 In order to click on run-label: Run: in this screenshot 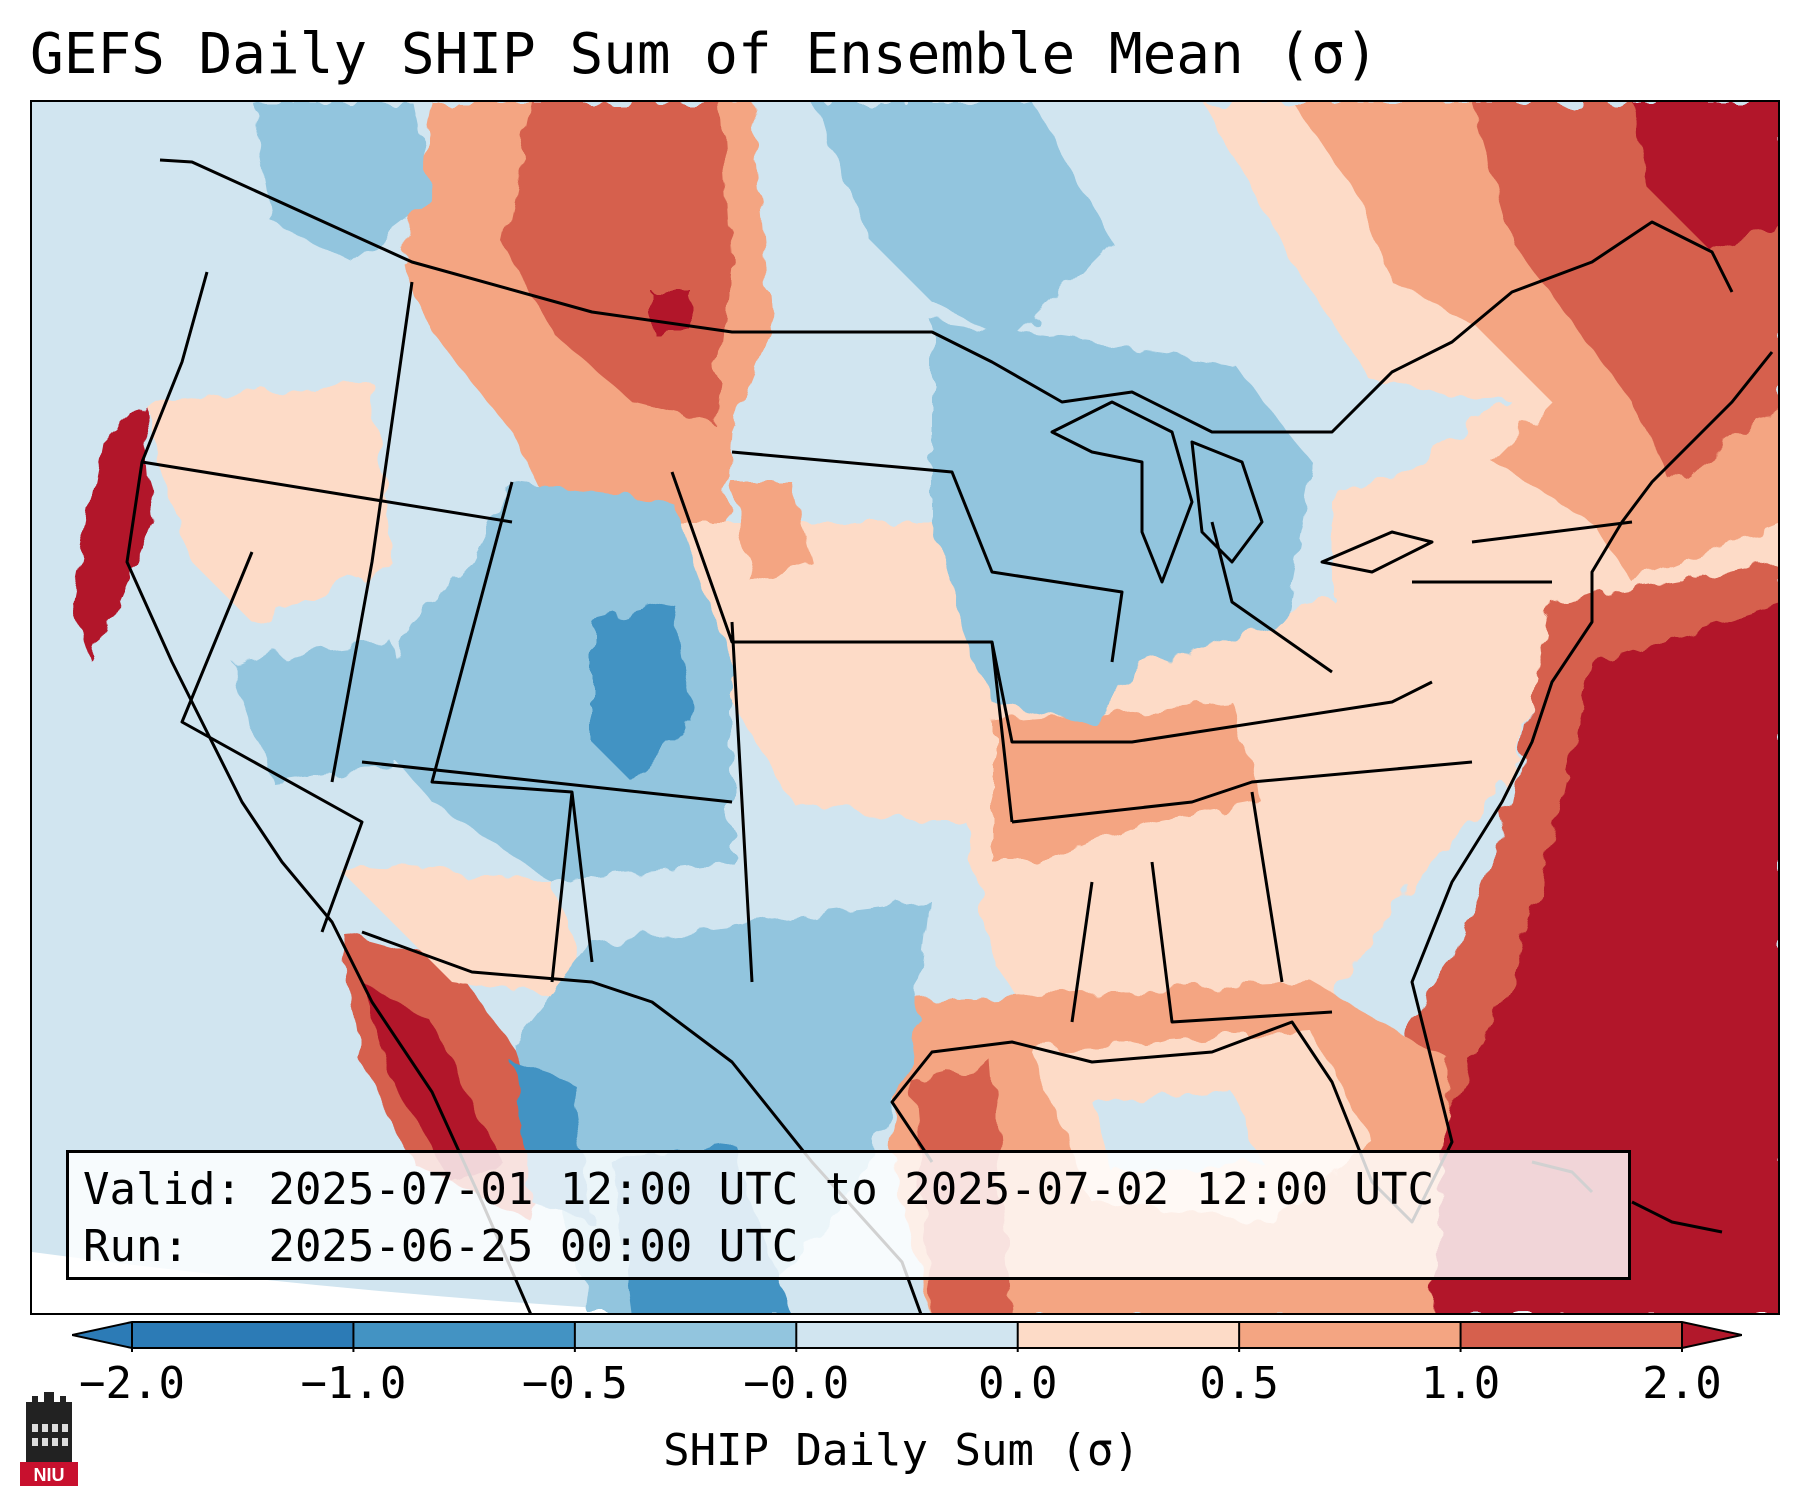, I will do `click(136, 1246)`.